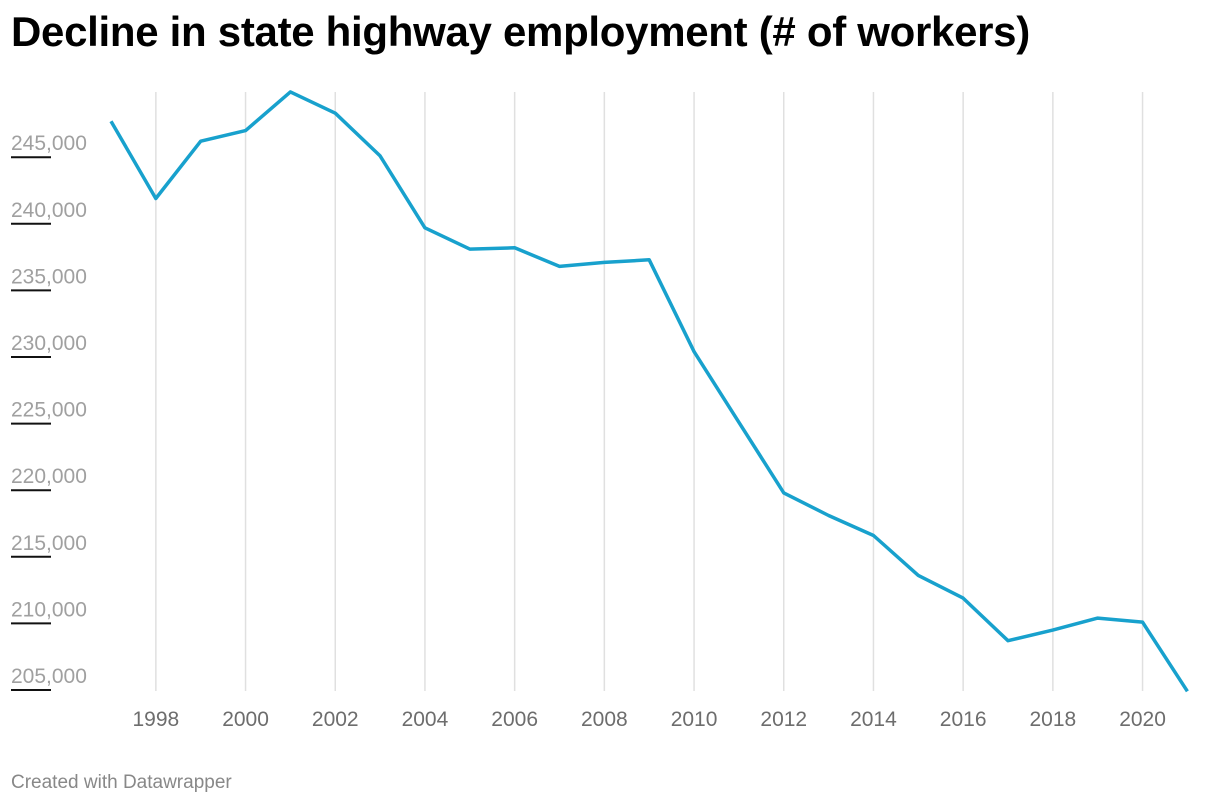 Image resolution: width=1220 pixels, height=808 pixels. I want to click on x-tick-label: 2000, so click(245, 719).